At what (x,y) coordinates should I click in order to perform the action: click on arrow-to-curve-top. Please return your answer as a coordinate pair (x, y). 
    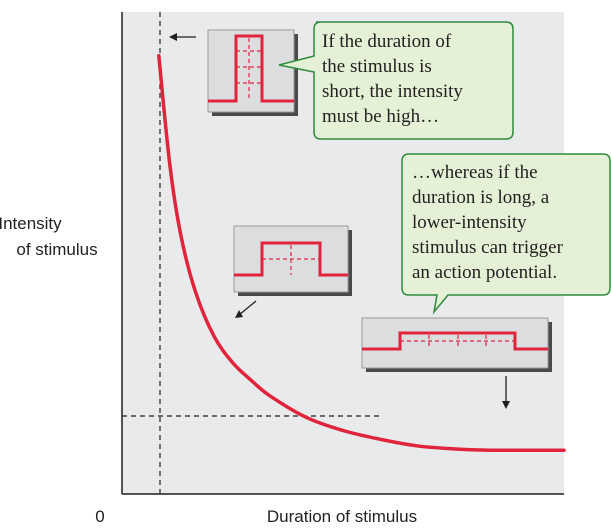
    Looking at the image, I should click on (182, 37).